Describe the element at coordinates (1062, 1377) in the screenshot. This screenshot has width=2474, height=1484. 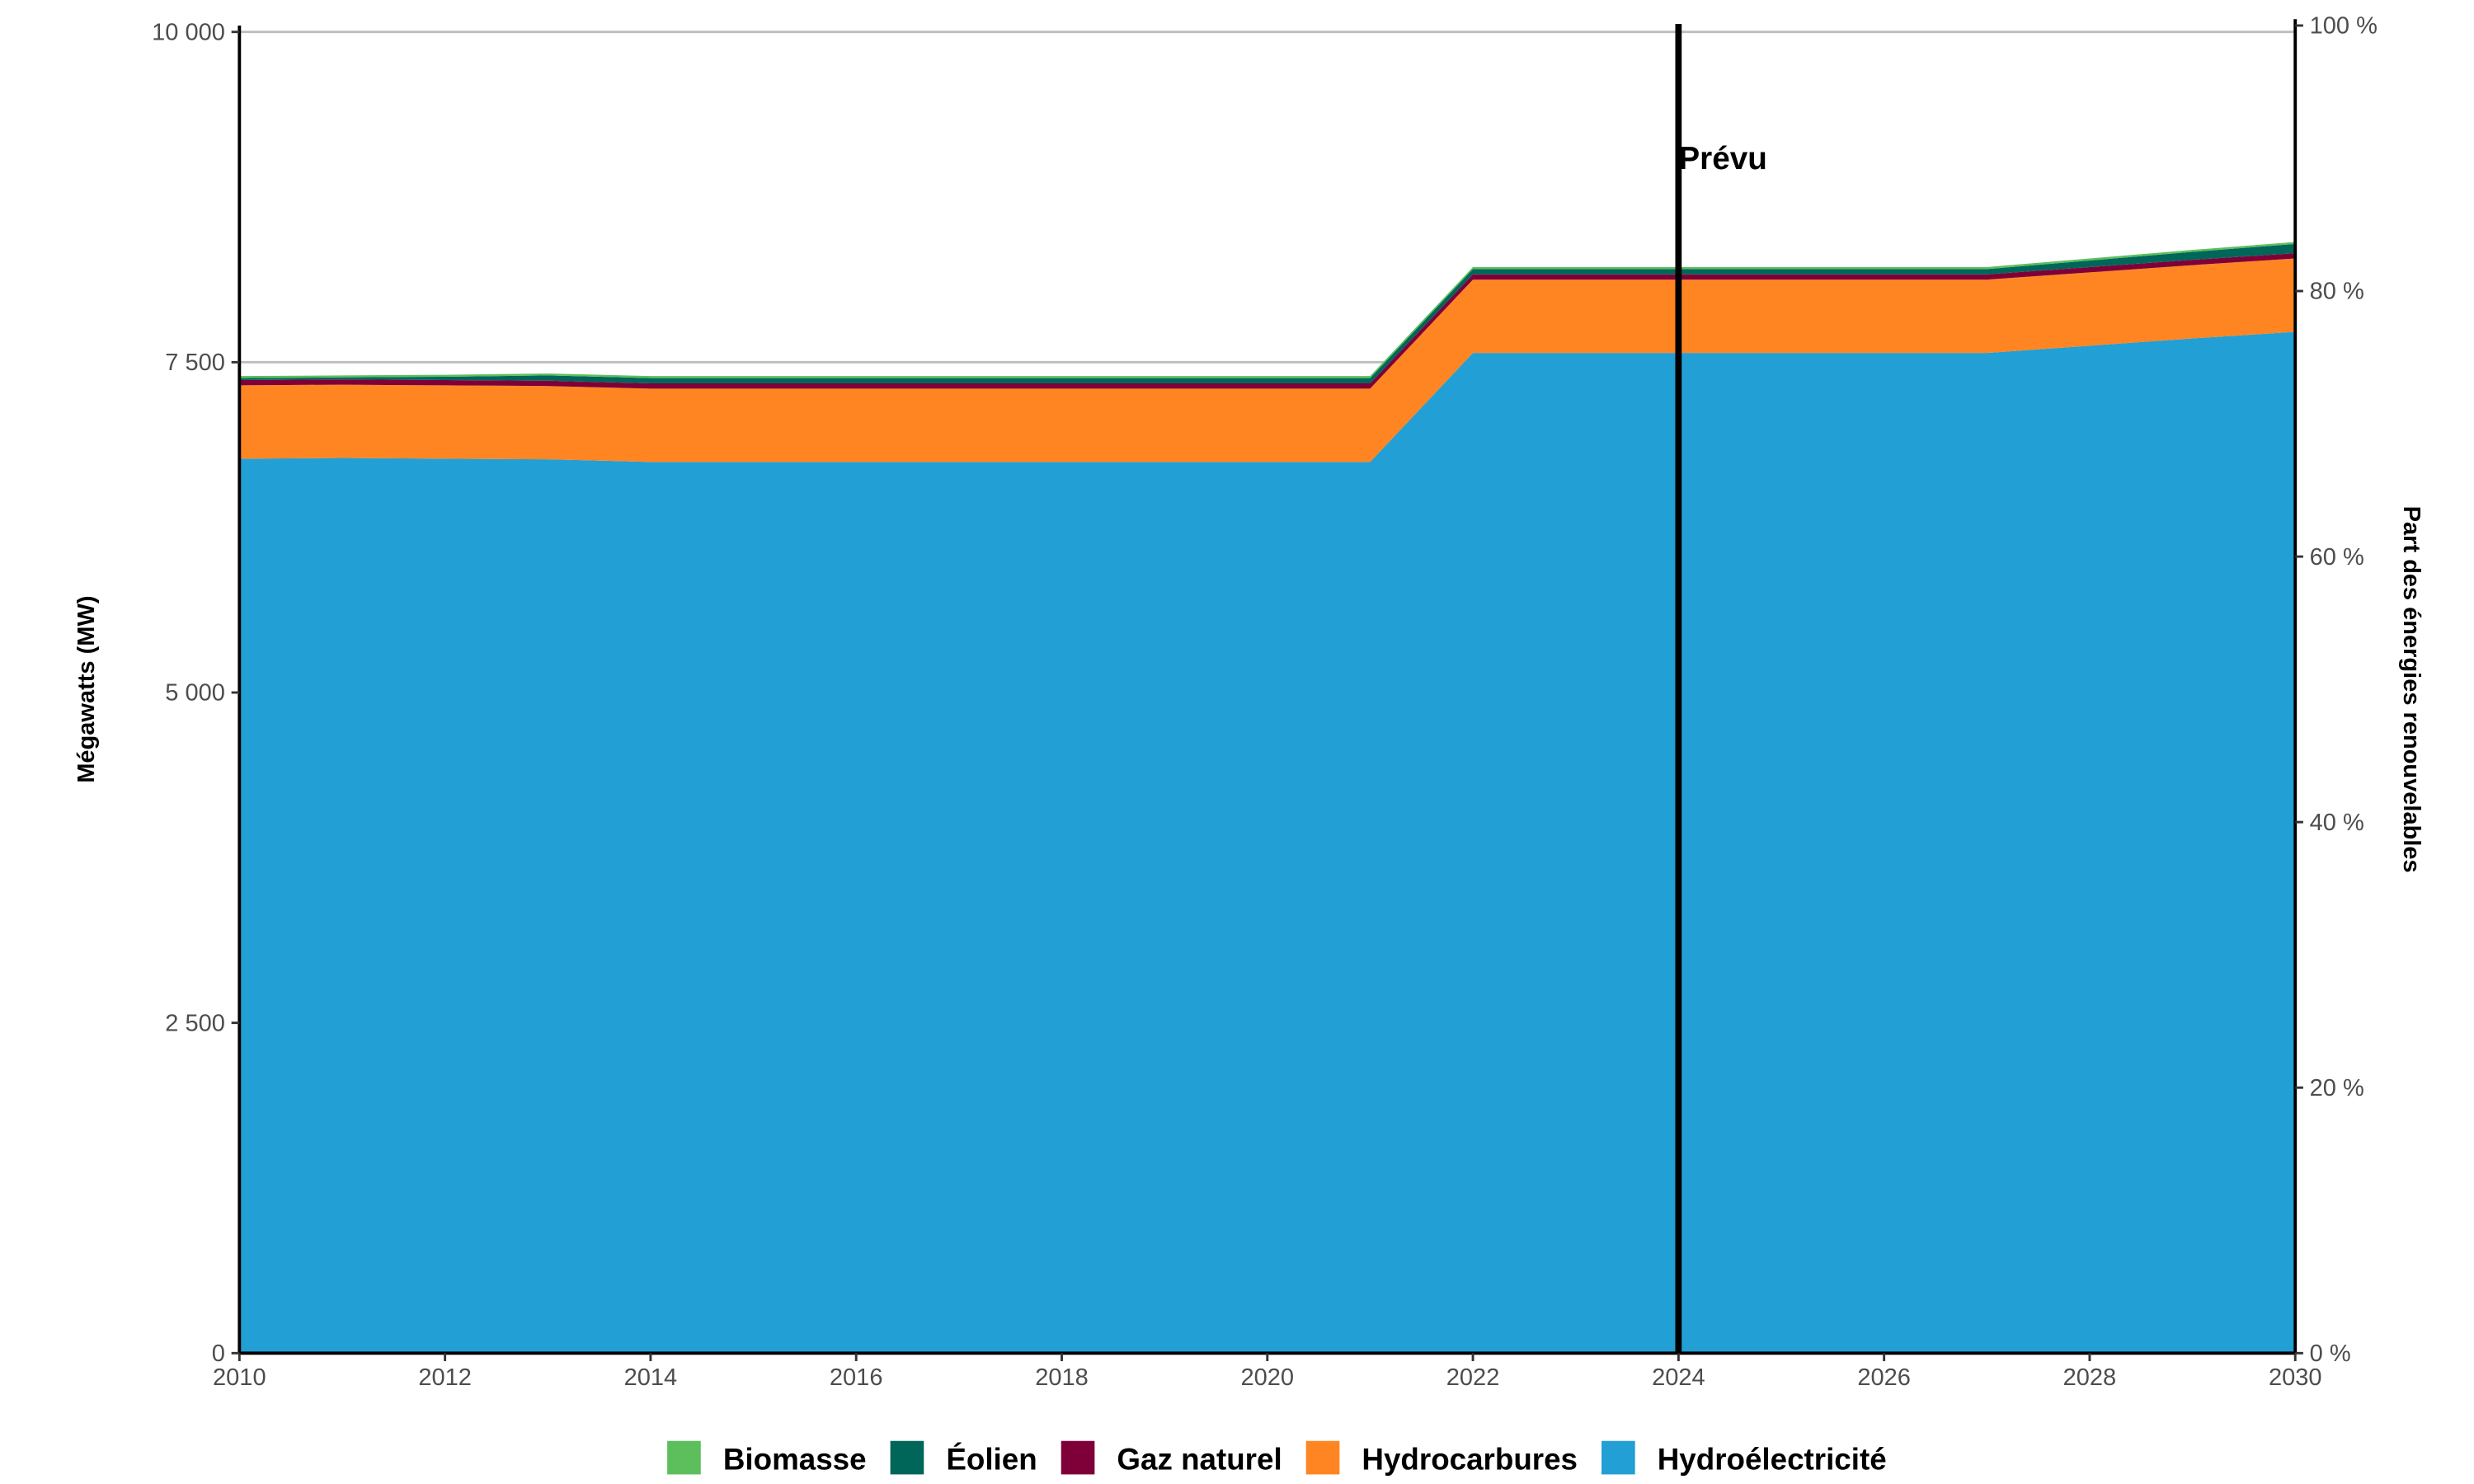
I see `x-tick-label: 2018` at that location.